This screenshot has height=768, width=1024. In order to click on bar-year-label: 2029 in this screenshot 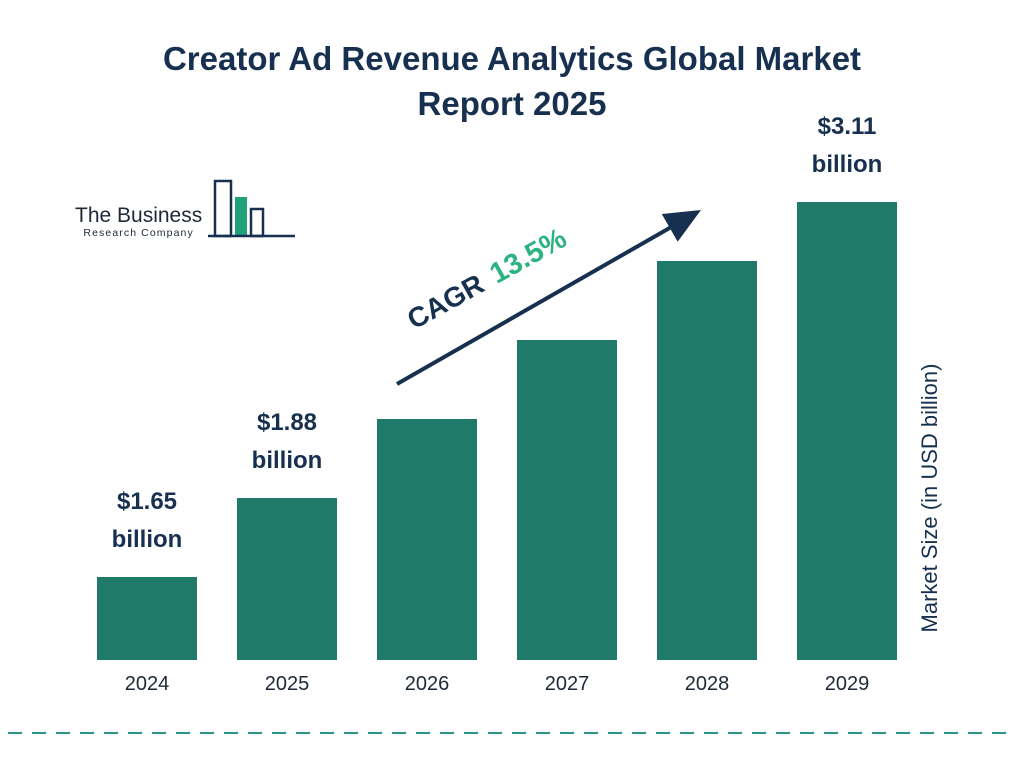, I will do `click(847, 684)`.